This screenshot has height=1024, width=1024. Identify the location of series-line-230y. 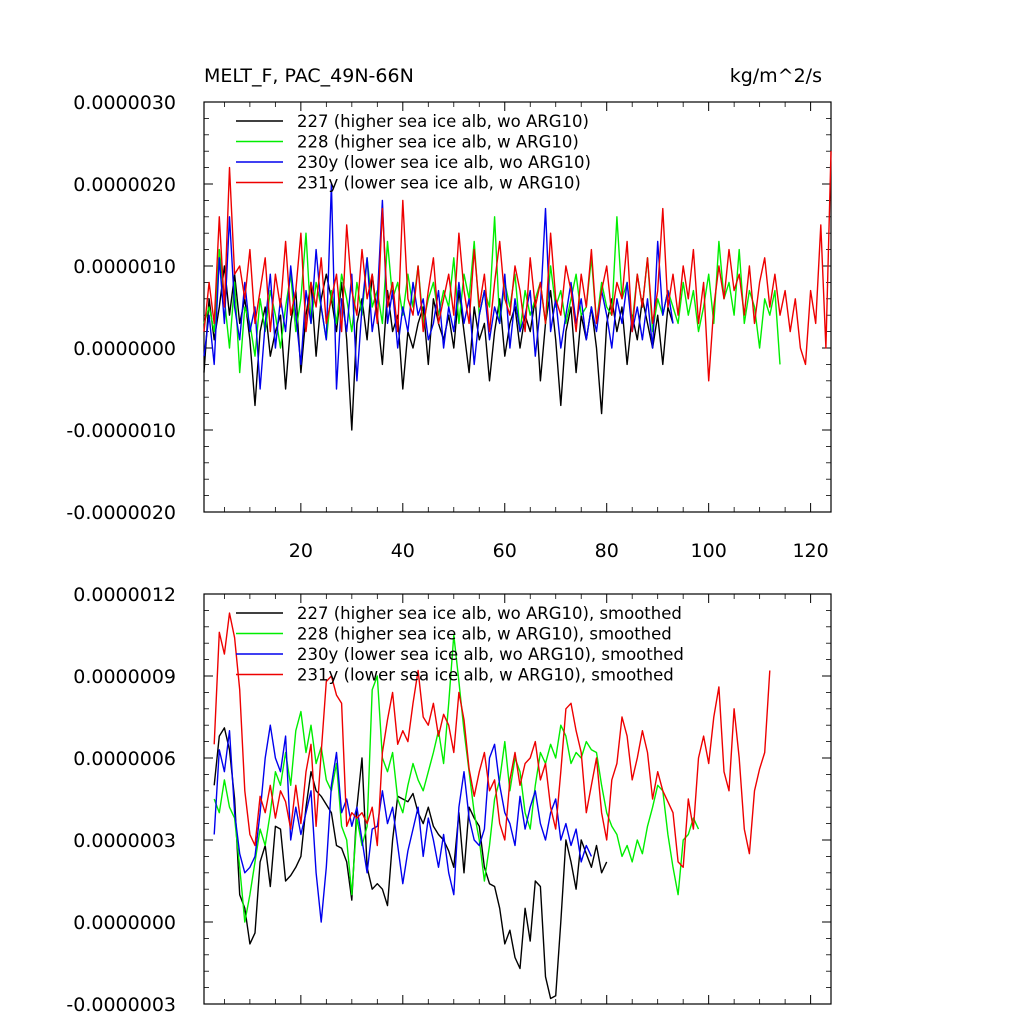
(438, 286).